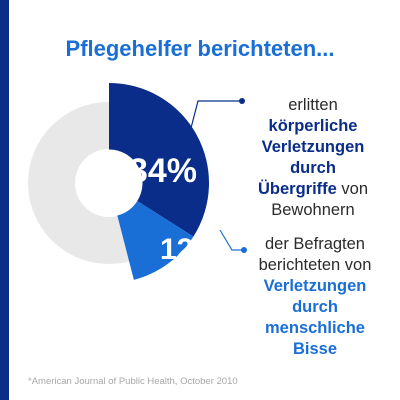  What do you see at coordinates (244, 250) in the screenshot?
I see `callout-dot-bites` at bounding box center [244, 250].